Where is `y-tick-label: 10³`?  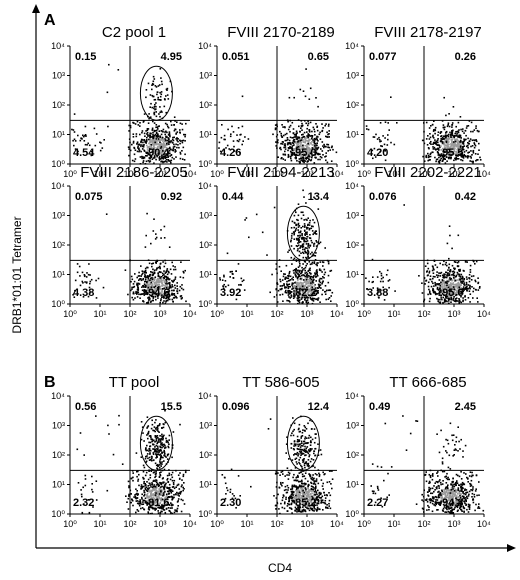 y-tick-label: 10³ is located at coordinates (58, 76).